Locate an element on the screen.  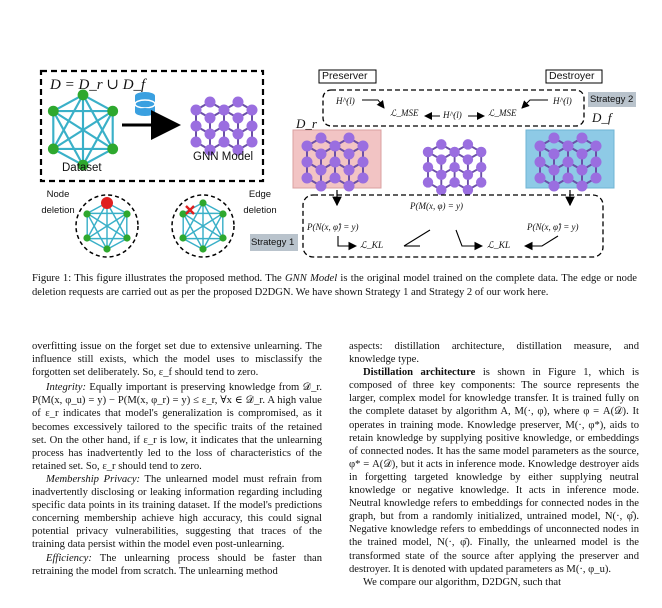
h-left: H^(l) is located at coordinates (345, 101).